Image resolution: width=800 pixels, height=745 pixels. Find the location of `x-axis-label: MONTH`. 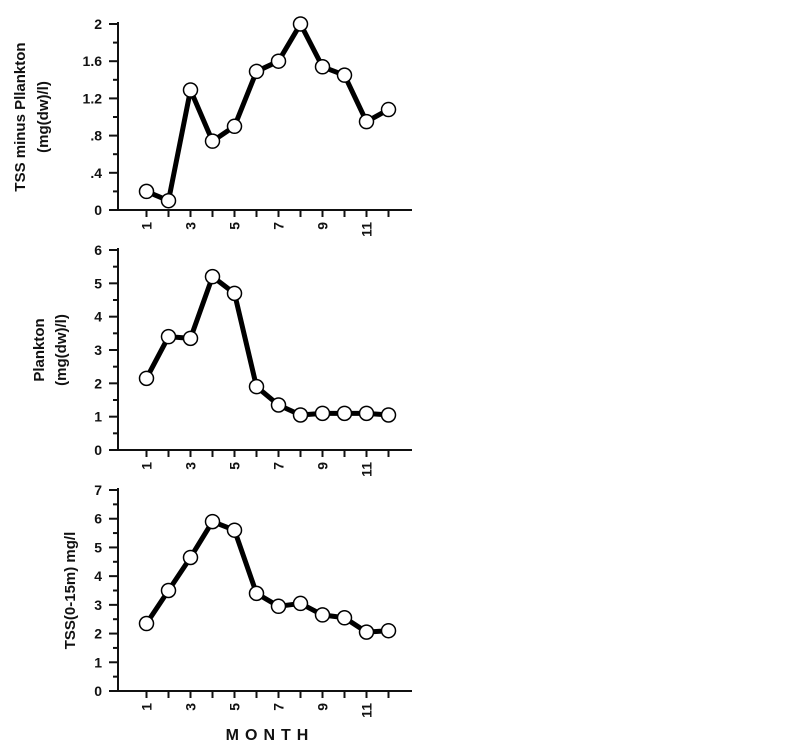

x-axis-label: MONTH is located at coordinates (270, 735).